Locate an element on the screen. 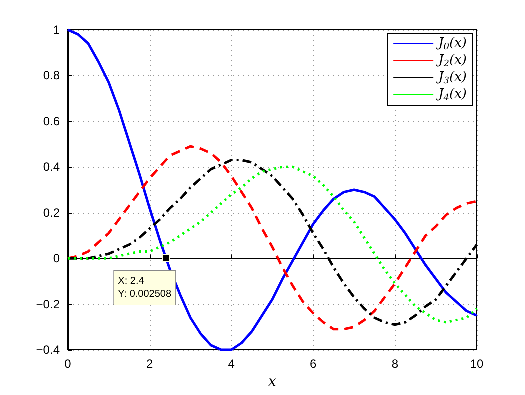 The width and height of the screenshot is (525, 395). x-tick-label: 2 is located at coordinates (150, 364).